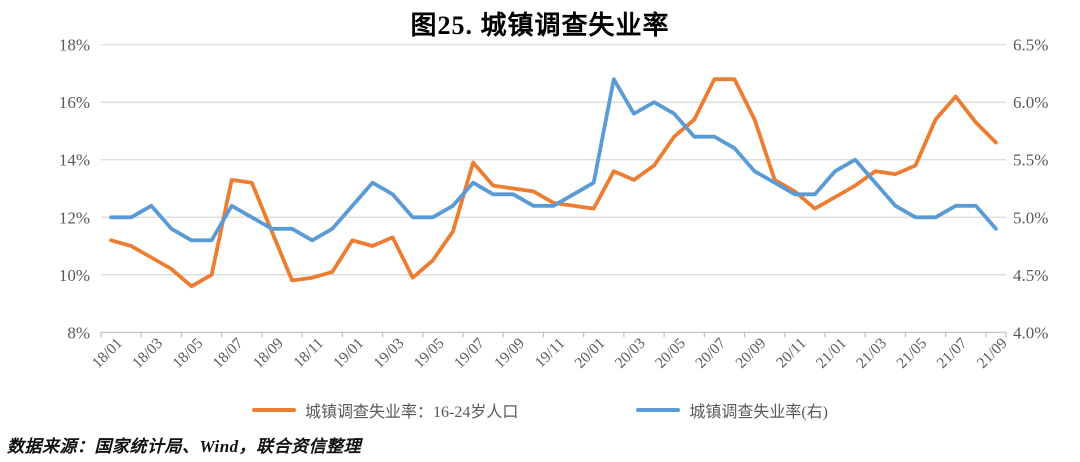 Image resolution: width=1080 pixels, height=462 pixels. I want to click on right-axis-tick-label: 4.5%, so click(1030, 275).